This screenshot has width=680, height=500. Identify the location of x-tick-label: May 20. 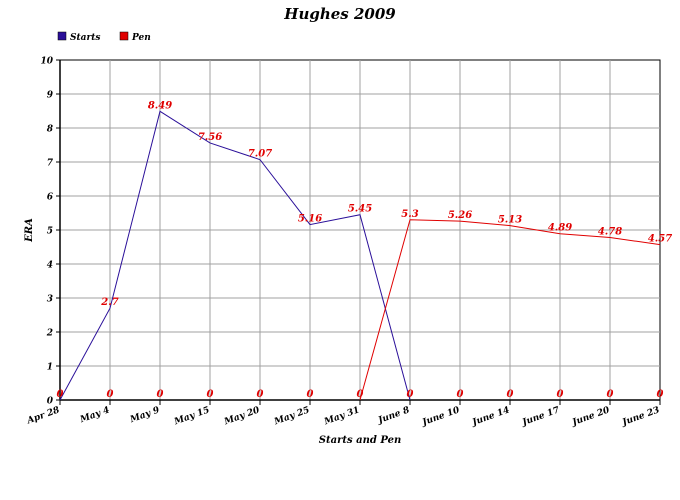
(242, 416).